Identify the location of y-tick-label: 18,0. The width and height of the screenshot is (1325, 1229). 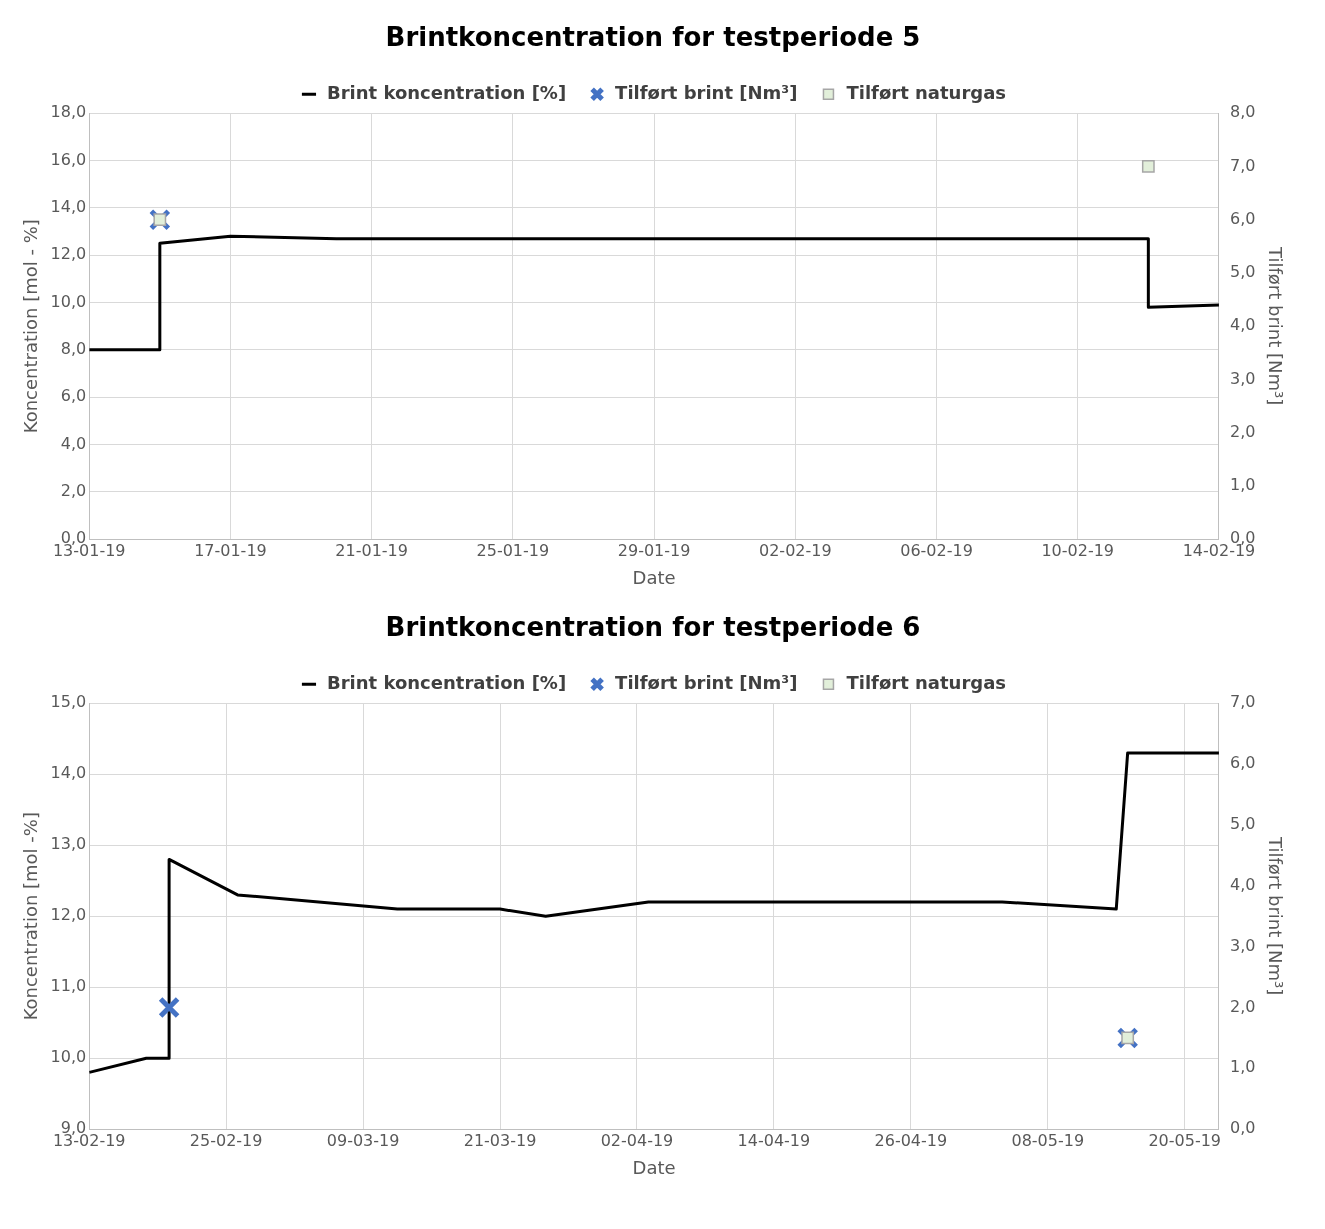
(68, 112).